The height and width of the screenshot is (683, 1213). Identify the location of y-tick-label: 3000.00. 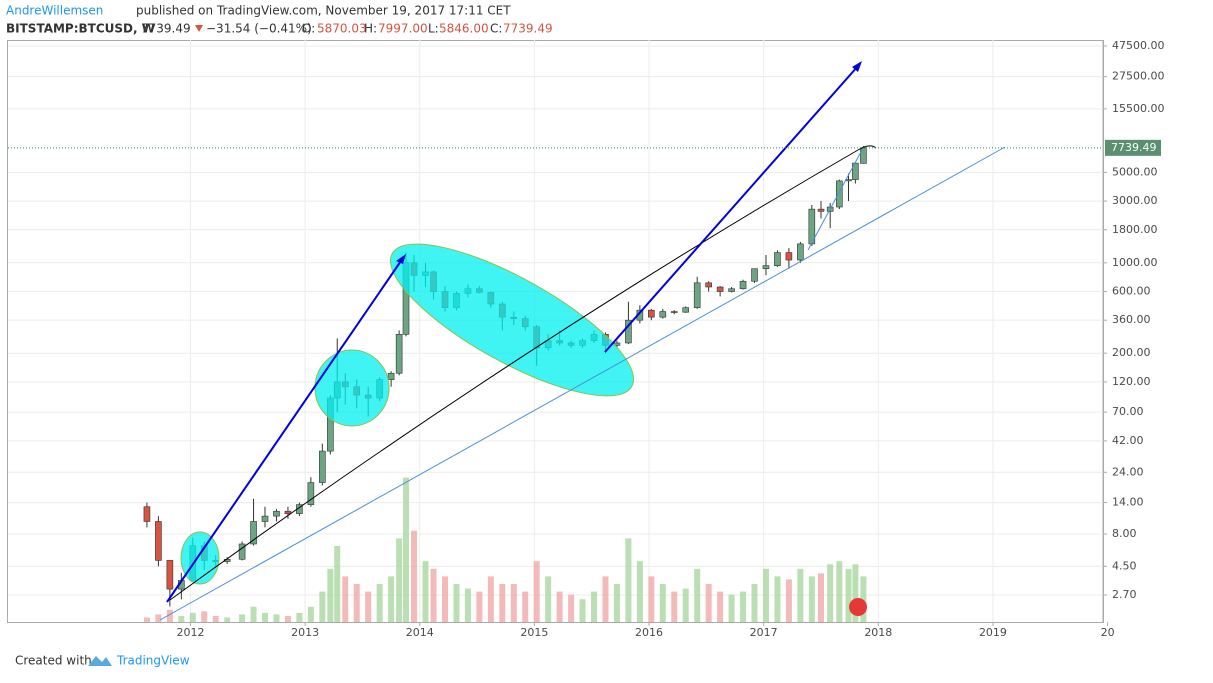
(1135, 200).